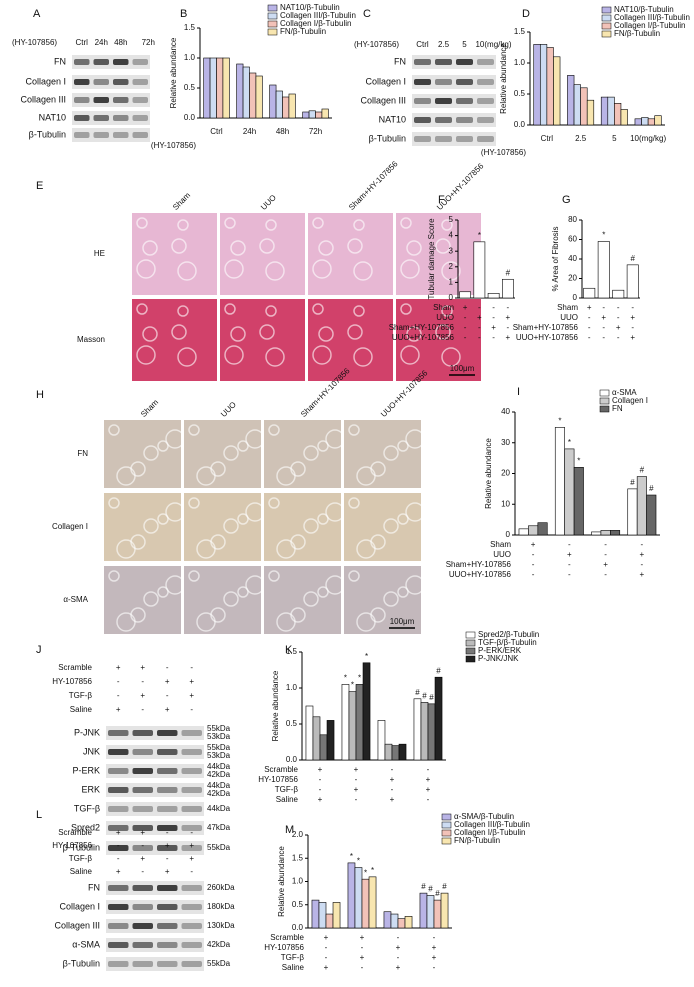 The width and height of the screenshot is (694, 987). What do you see at coordinates (441, 200) in the screenshot?
I see `panel-label: F` at bounding box center [441, 200].